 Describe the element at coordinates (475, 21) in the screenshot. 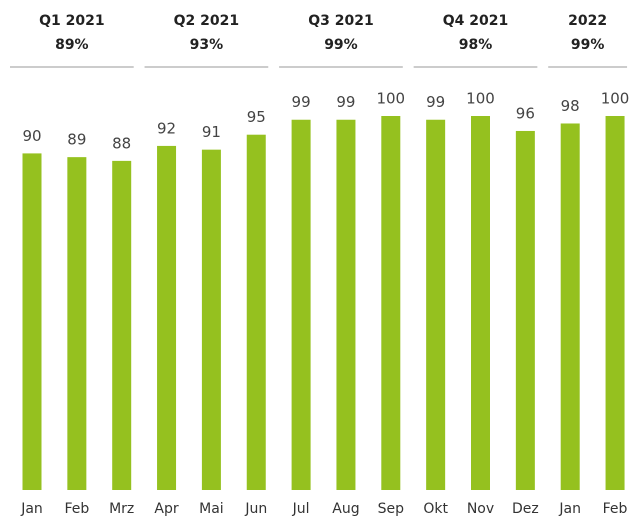

I see `group-title: Q4 2021` at that location.